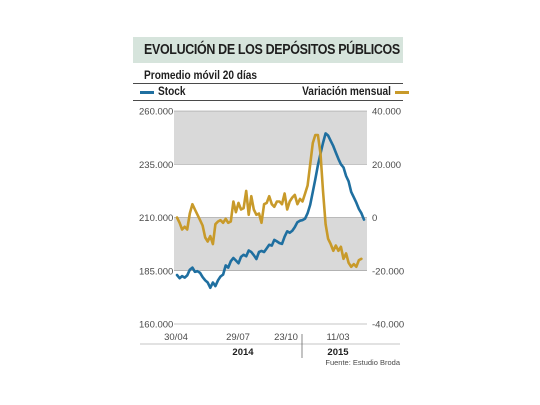 This screenshot has width=540, height=405. What do you see at coordinates (270, 138) in the screenshot?
I see `band-top` at bounding box center [270, 138].